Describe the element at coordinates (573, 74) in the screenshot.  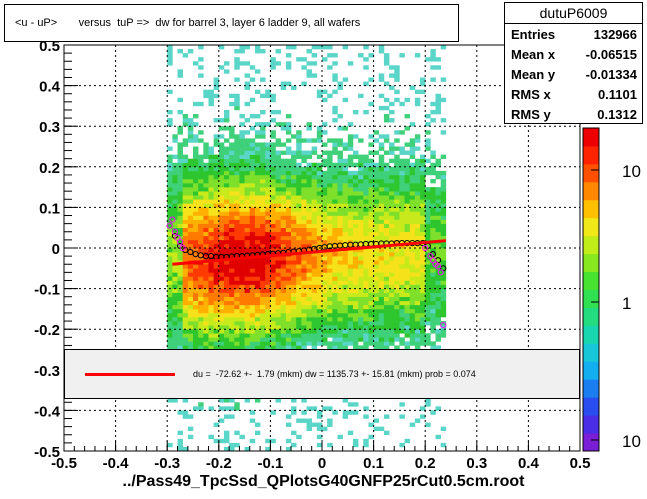
I see `stats-row-mean-y: Mean y -0.01334` at that location.